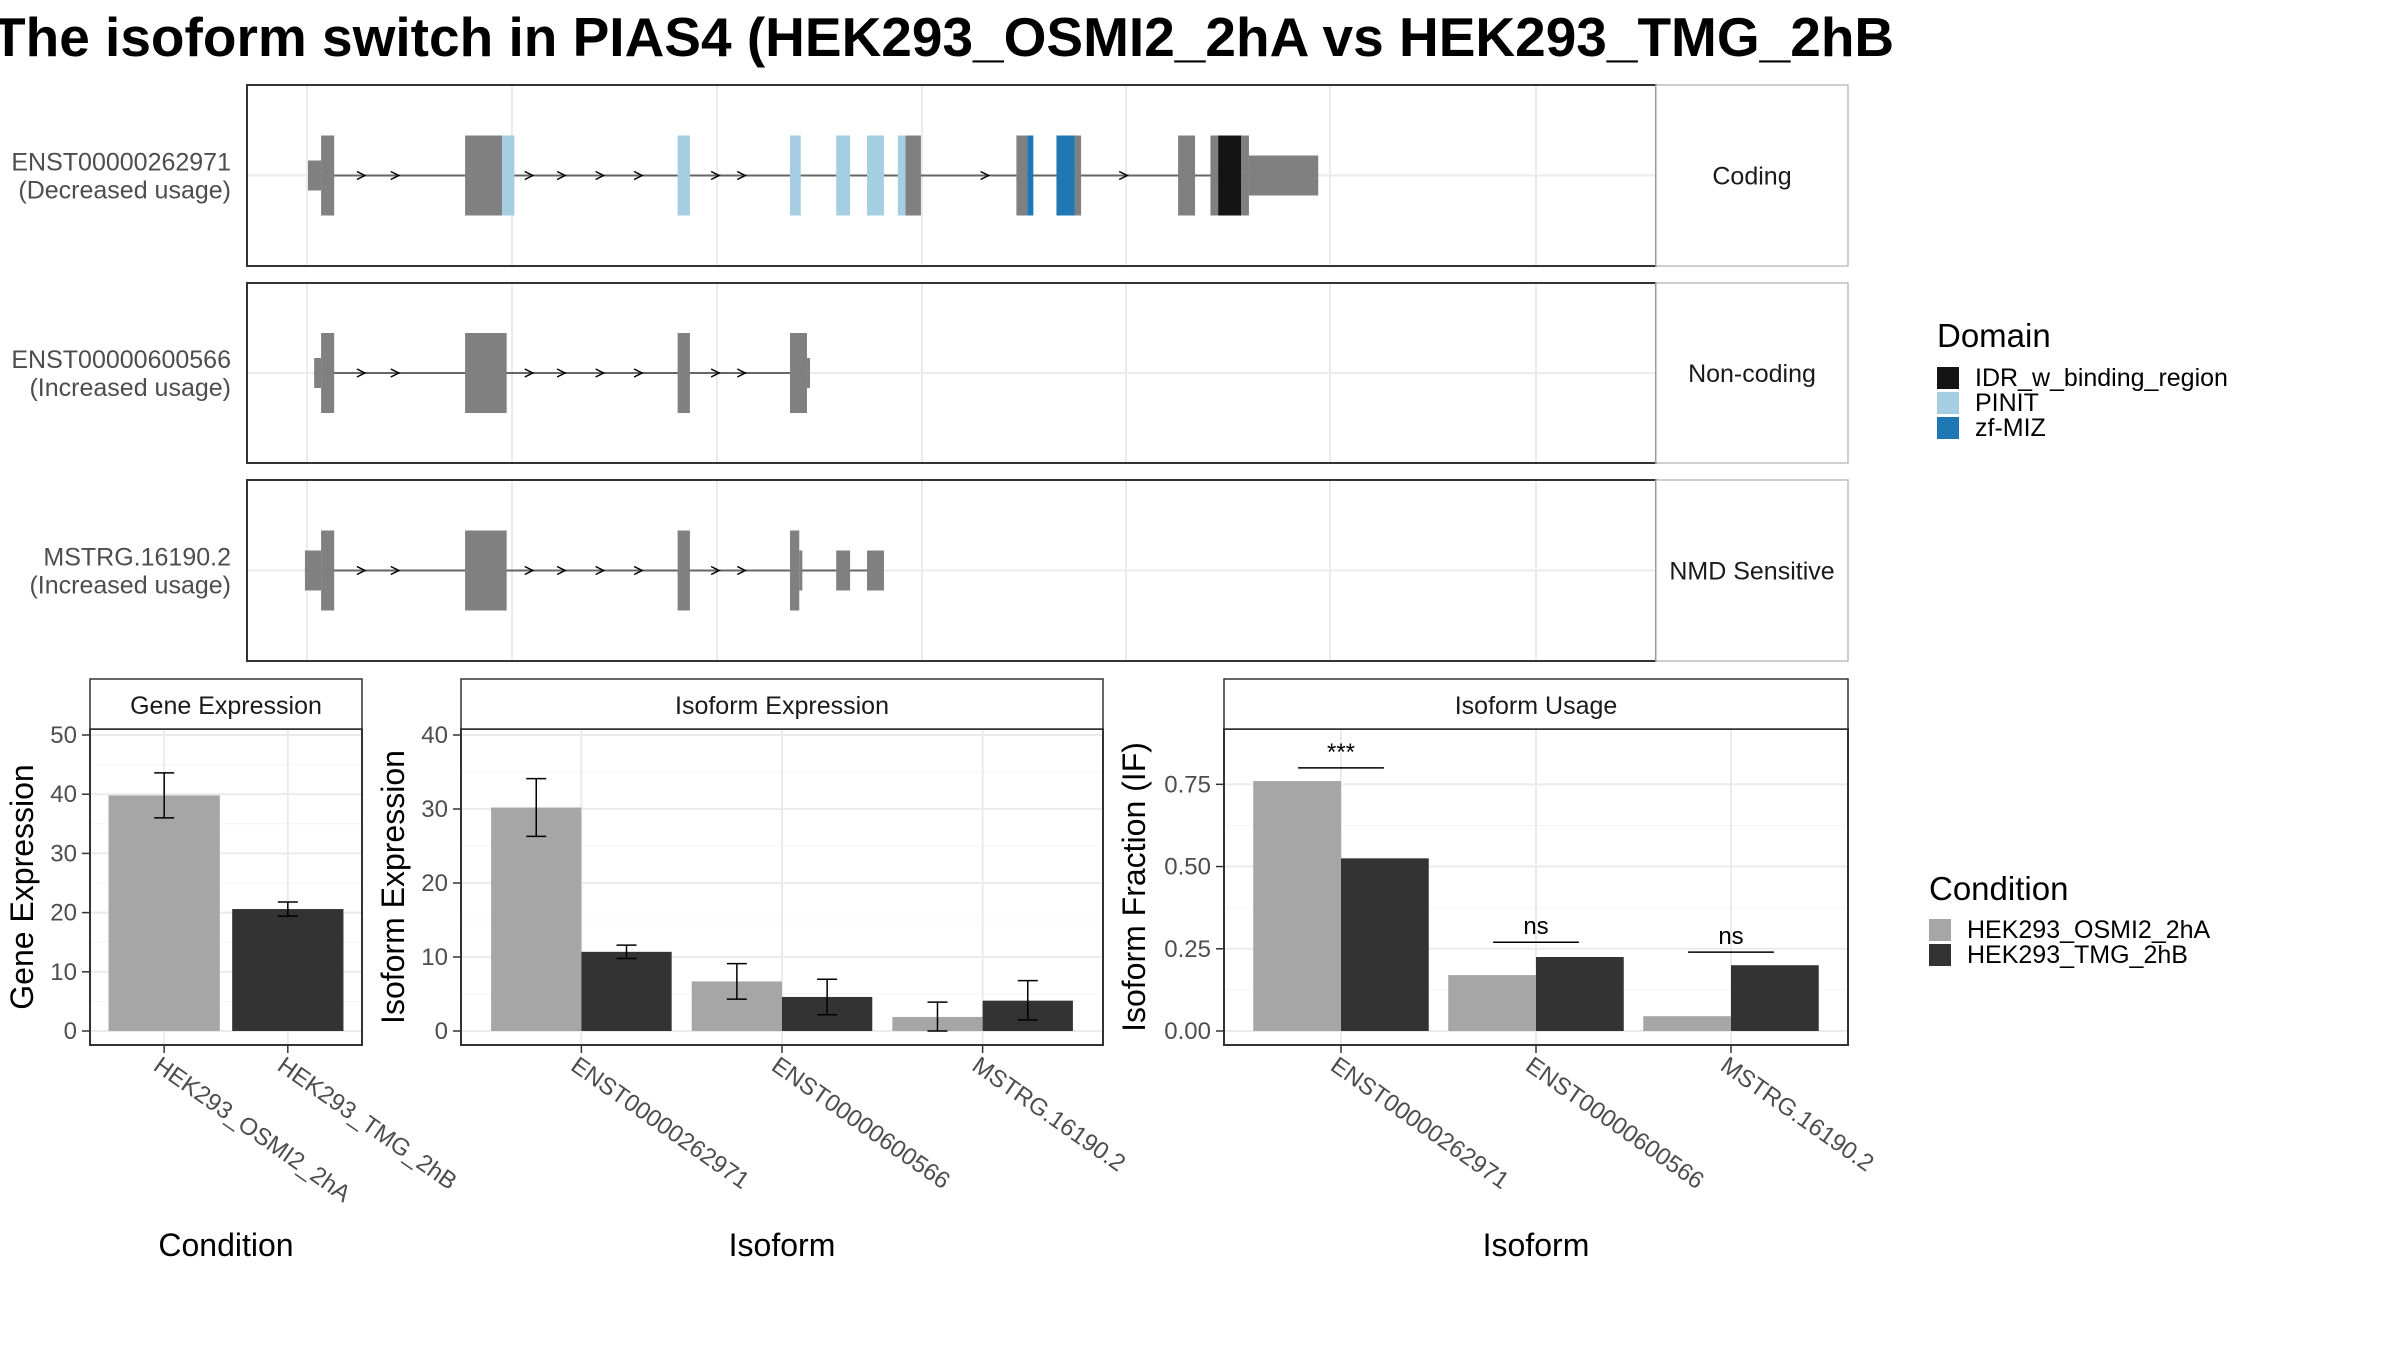  What do you see at coordinates (63, 913) in the screenshot?
I see `y-tick-label: 20` at bounding box center [63, 913].